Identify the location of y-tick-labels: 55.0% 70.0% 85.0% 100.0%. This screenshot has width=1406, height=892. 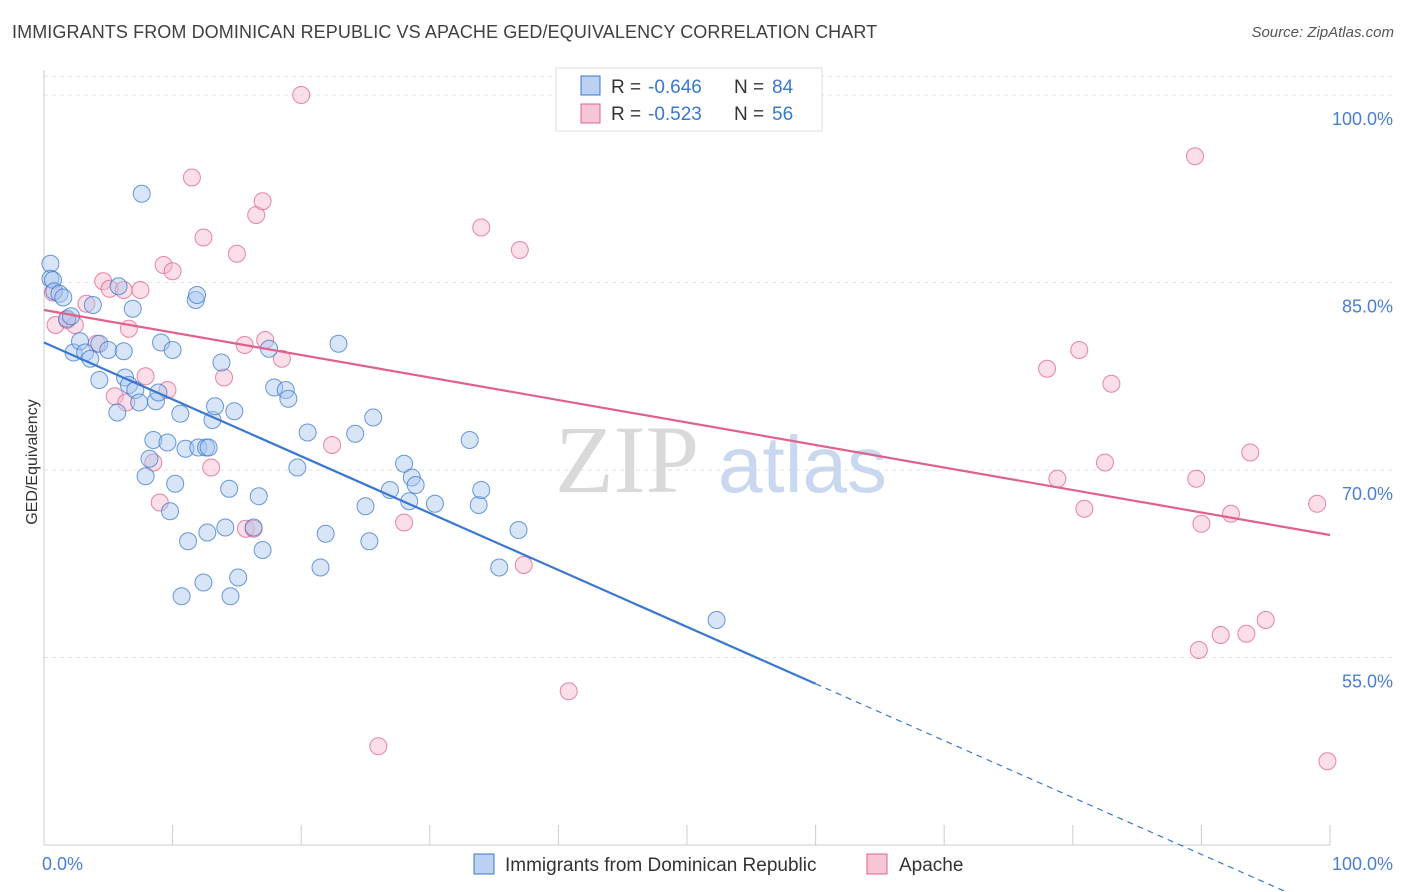
(1362, 400).